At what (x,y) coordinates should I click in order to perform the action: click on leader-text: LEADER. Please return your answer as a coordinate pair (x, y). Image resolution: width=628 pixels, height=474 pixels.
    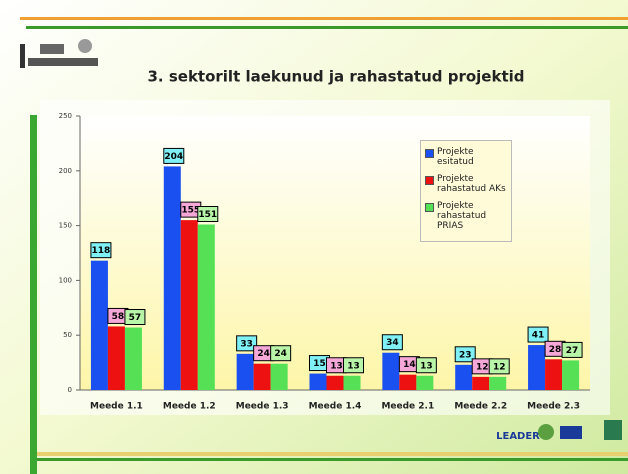
    Looking at the image, I should click on (518, 436).